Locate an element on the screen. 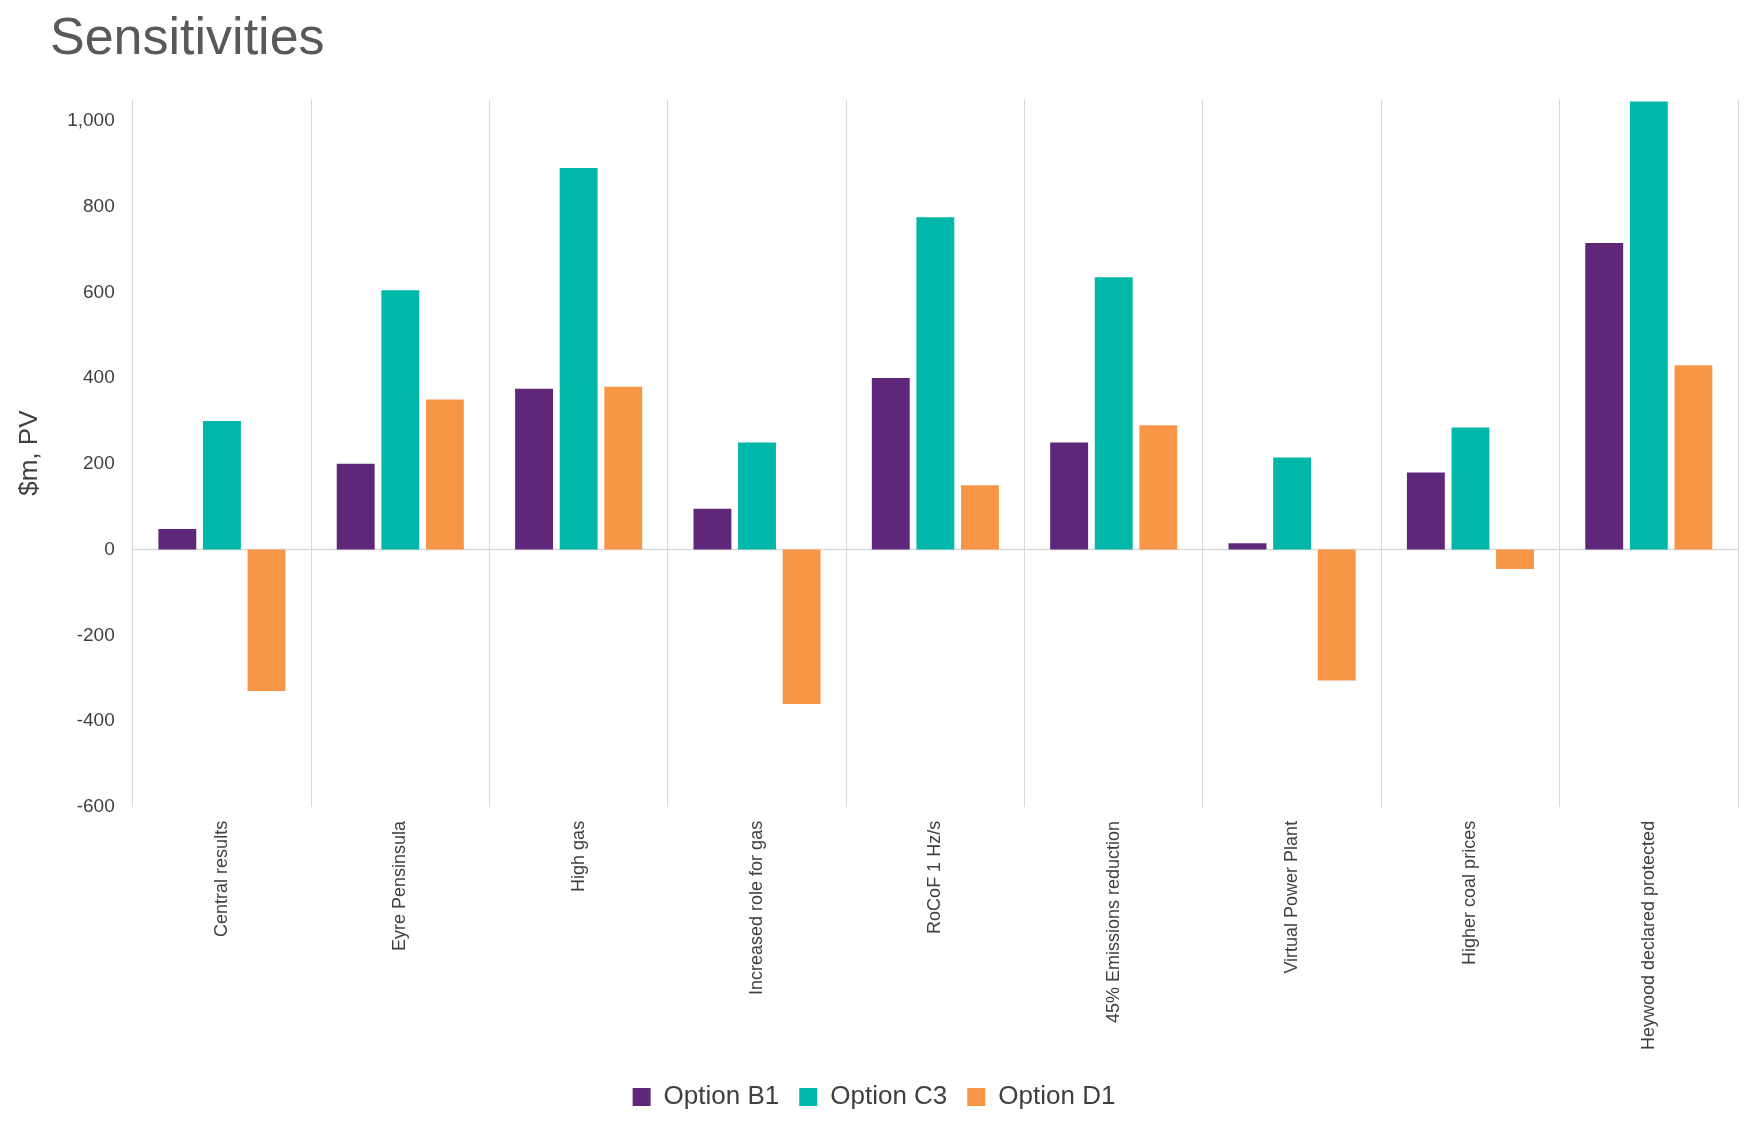  x-tick-label: Central results is located at coordinates (220, 878).